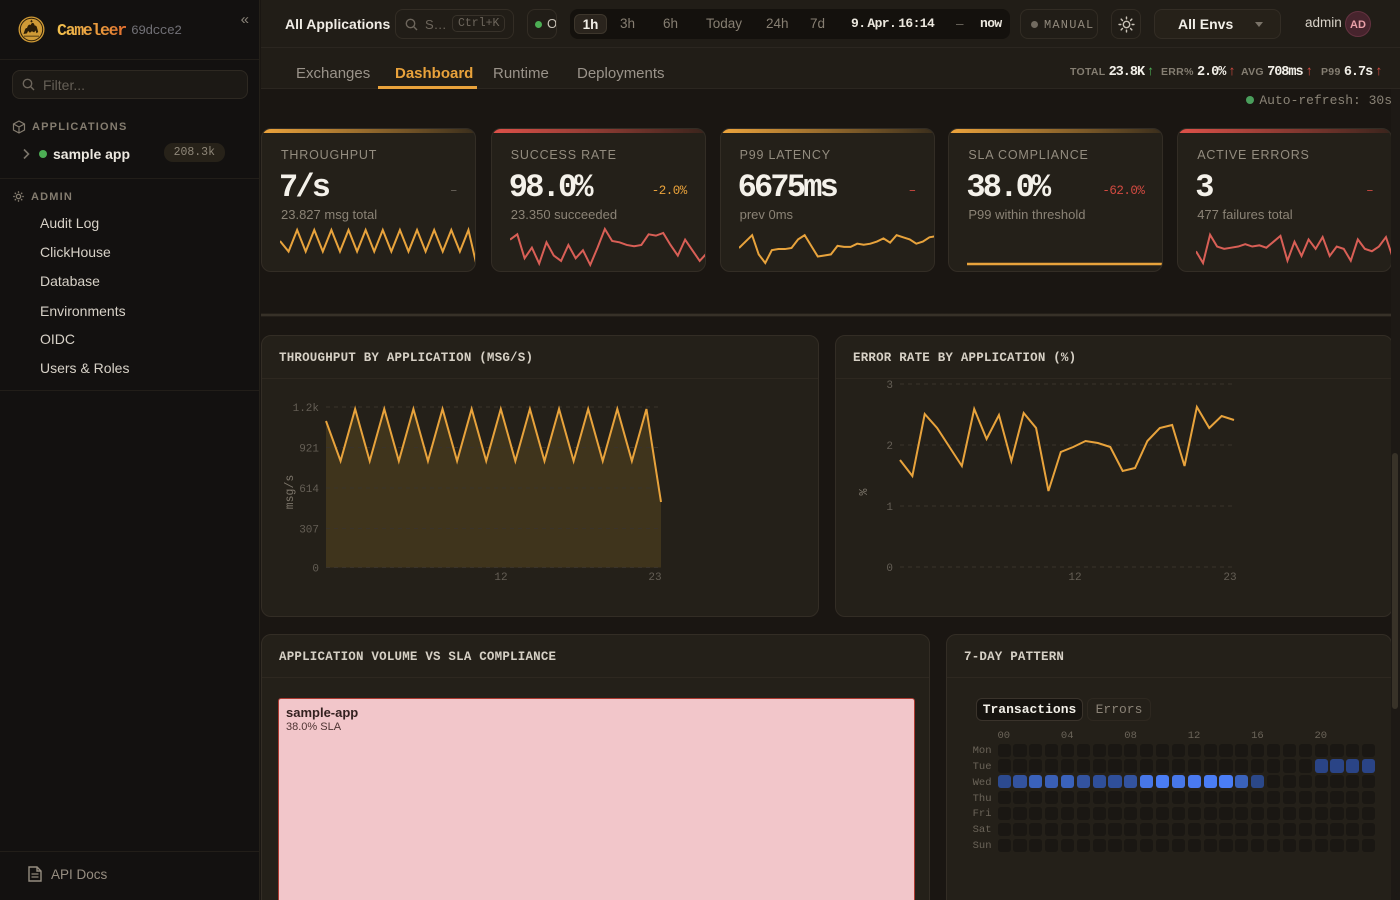 The image size is (1400, 900). What do you see at coordinates (889, 447) in the screenshot?
I see `svg-text: 2` at bounding box center [889, 447].